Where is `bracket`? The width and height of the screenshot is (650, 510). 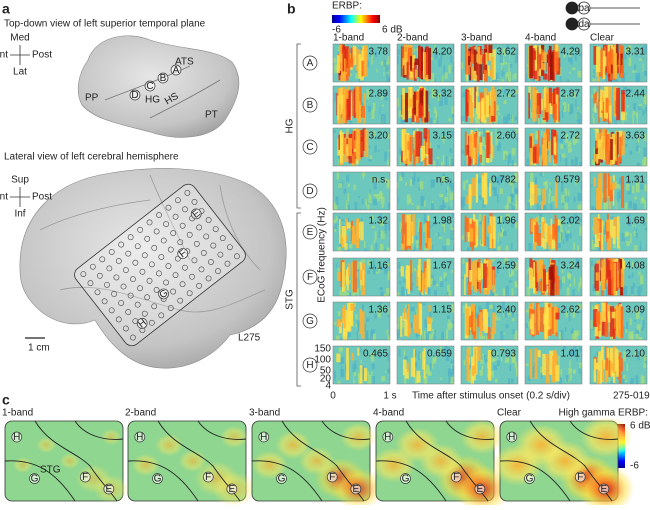 bracket is located at coordinates (299, 126).